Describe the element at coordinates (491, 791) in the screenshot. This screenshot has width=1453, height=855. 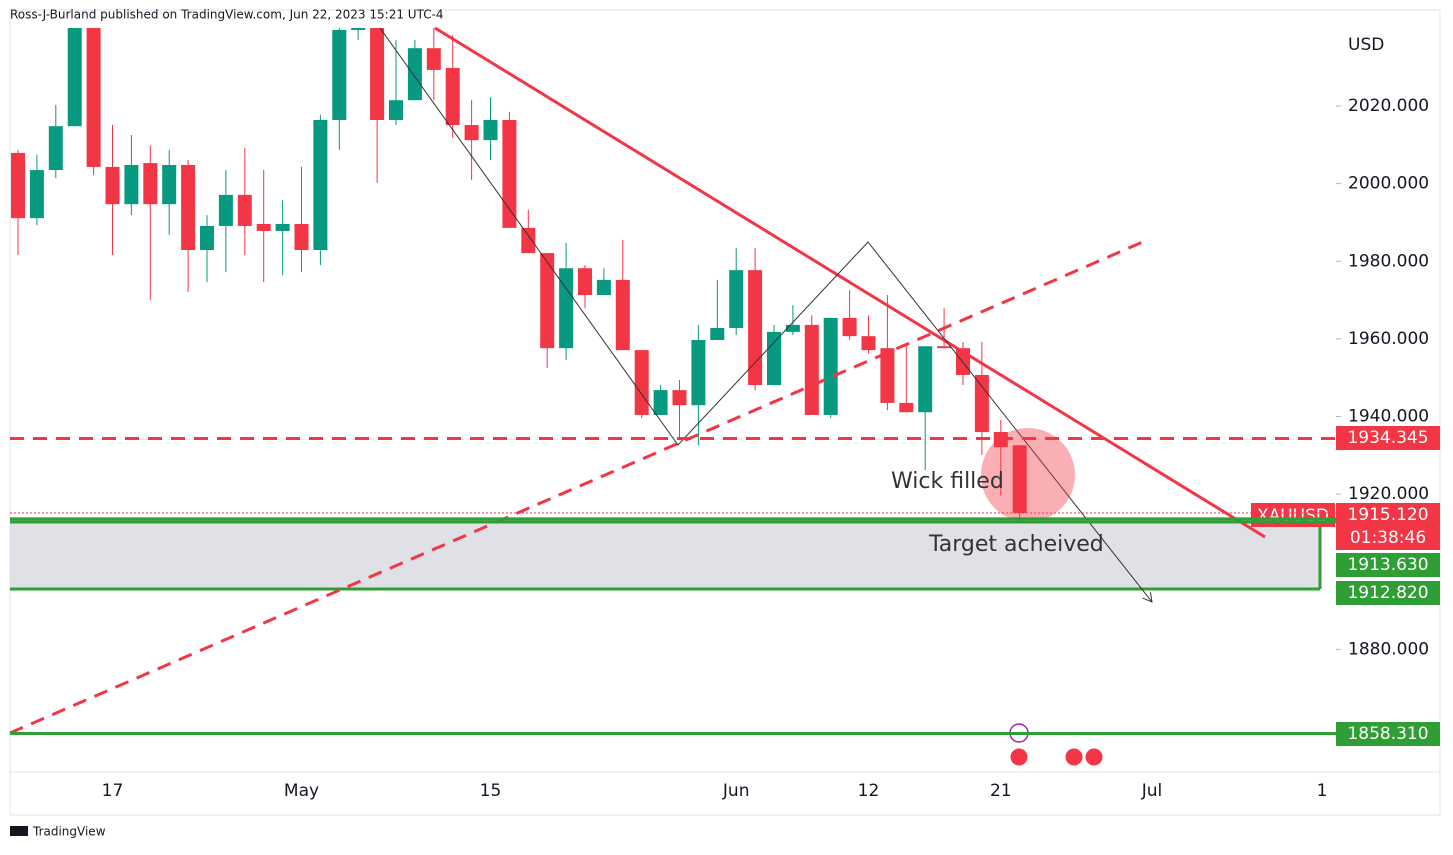
I see `x-tick-label: 15` at that location.